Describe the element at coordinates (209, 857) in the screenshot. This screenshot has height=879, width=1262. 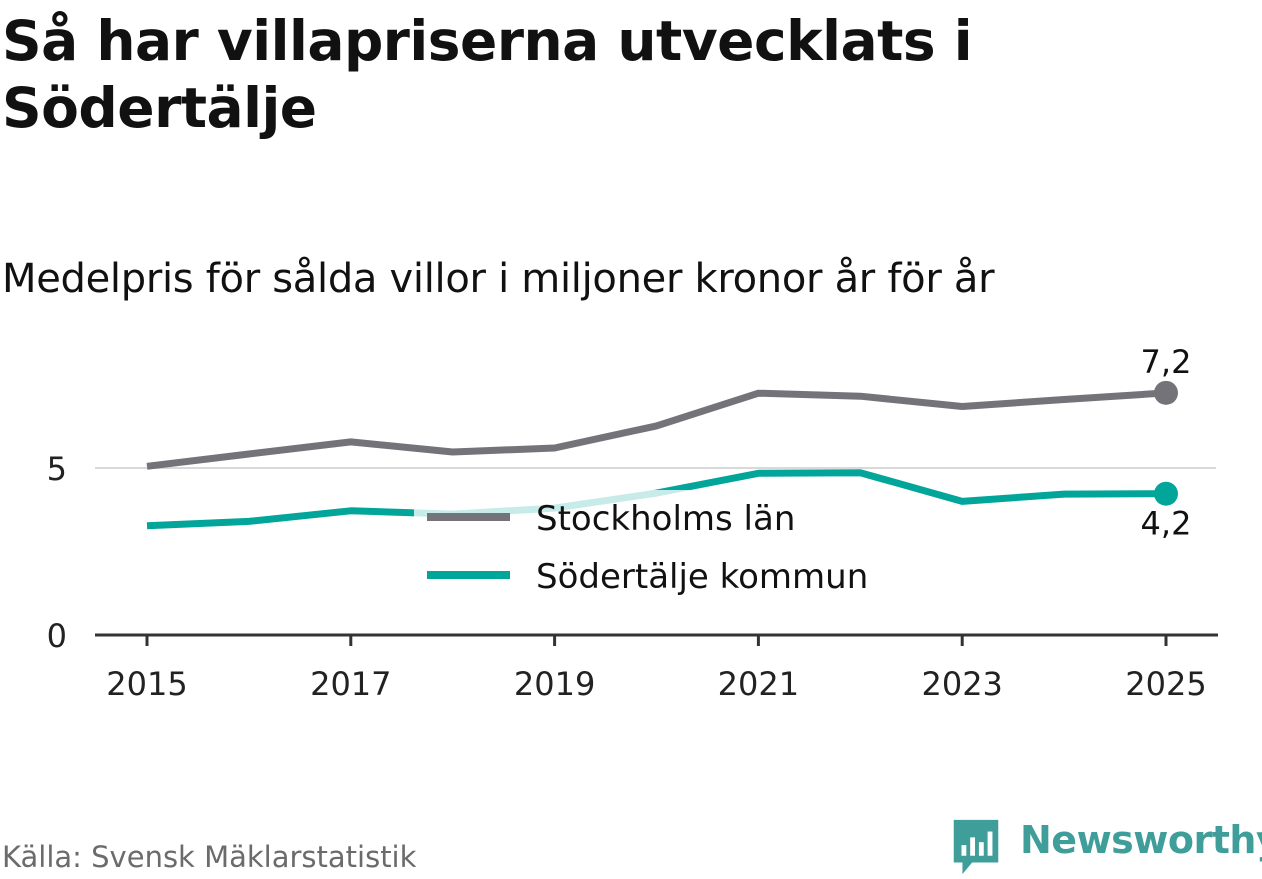
I see `source-note: Källa: Svensk Mäklarstatistik` at that location.